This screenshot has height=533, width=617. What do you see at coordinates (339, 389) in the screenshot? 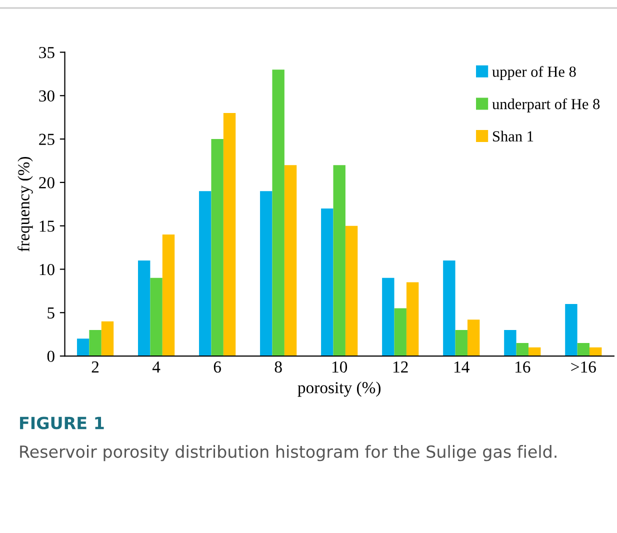
I see `x-axis-title: porosity (%)` at bounding box center [339, 389].